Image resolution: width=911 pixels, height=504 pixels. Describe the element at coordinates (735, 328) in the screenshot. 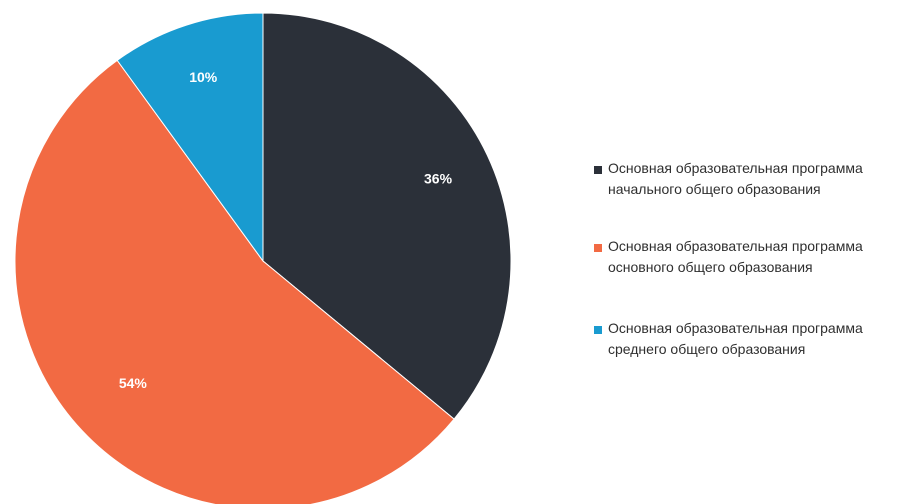

I see `legend-label-secondary-line1: Основная образовательная программа` at that location.